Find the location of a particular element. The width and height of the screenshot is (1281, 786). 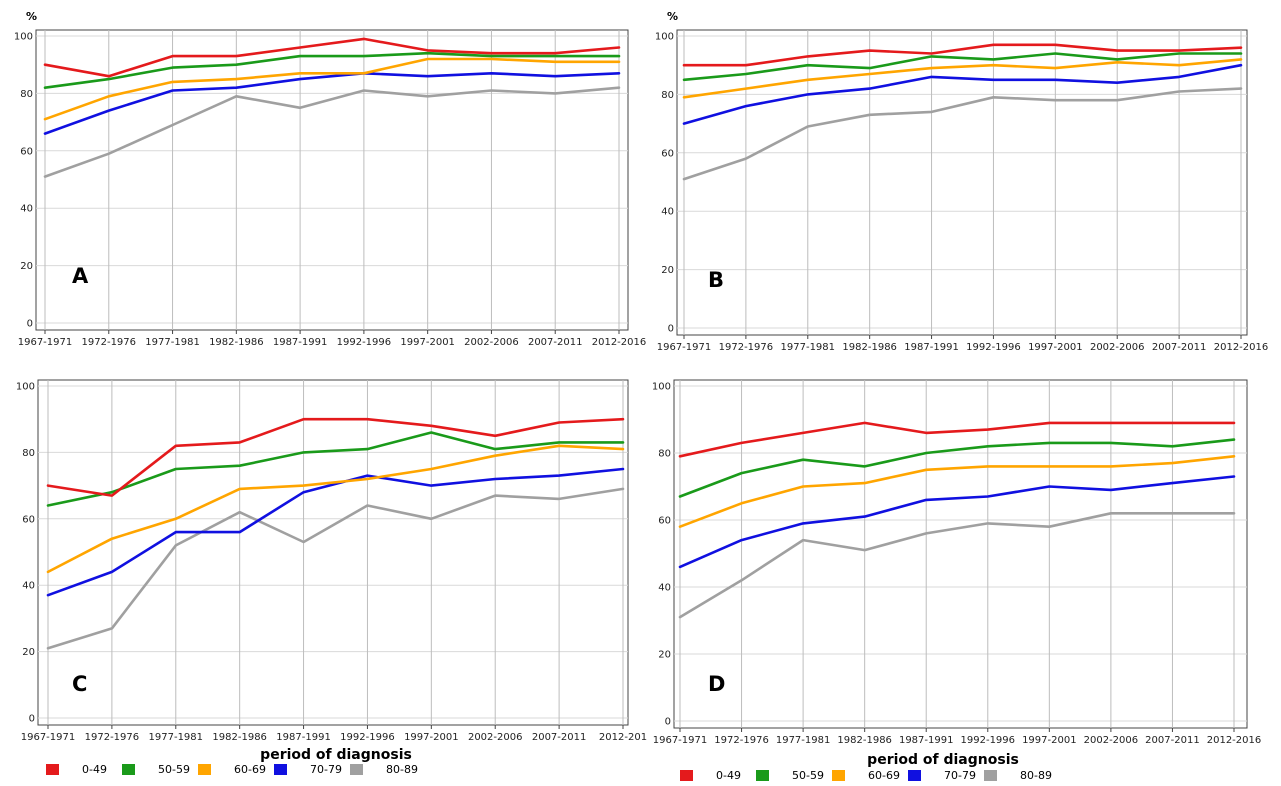

panel-c-legend-label: 0-49 is located at coordinates (94, 769).